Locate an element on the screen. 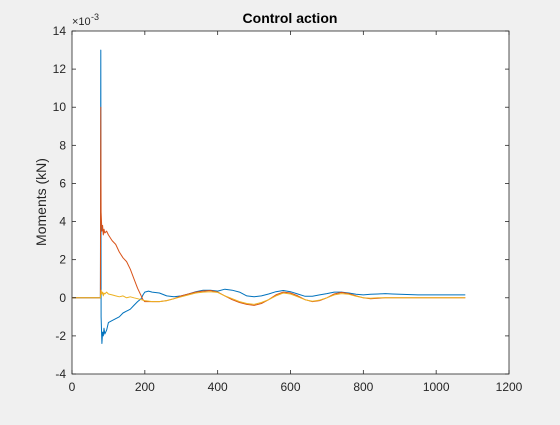 The height and width of the screenshot is (425, 560). y-tick-label-2: 2 is located at coordinates (62, 260).